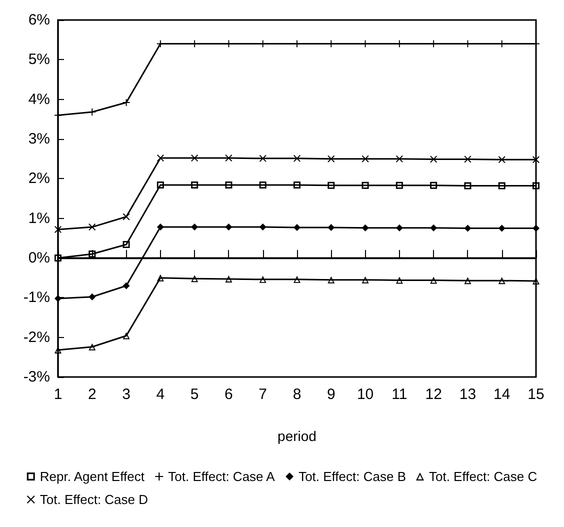 This screenshot has height=527, width=564. Describe the element at coordinates (297, 436) in the screenshot. I see `x-axis-title: period` at that location.